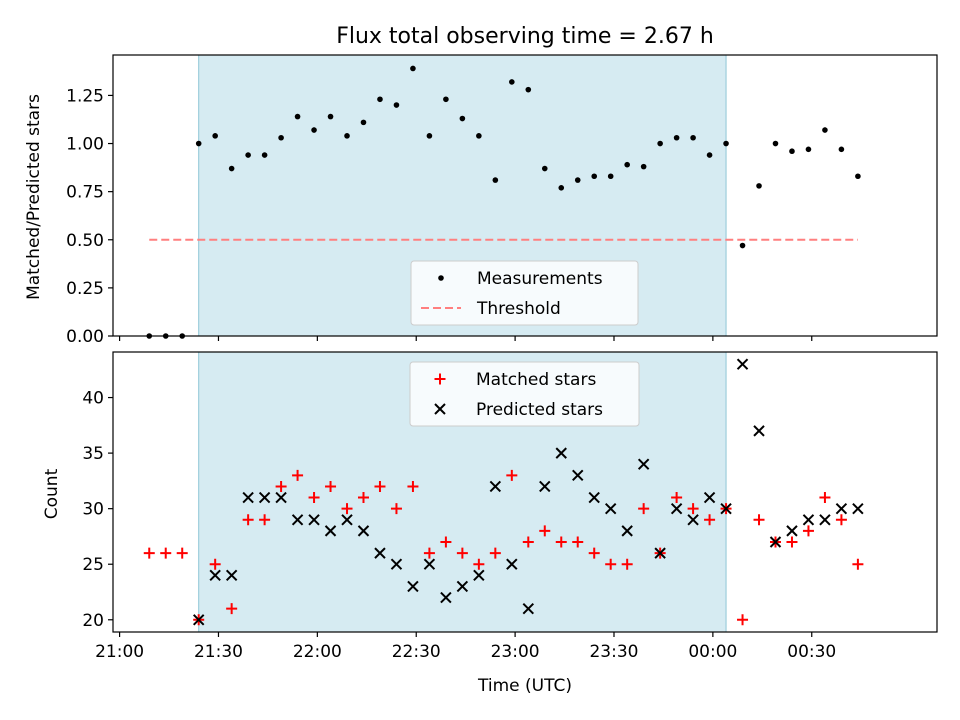 This screenshot has height=720, width=960. Describe the element at coordinates (85, 337) in the screenshot. I see `y-tick-label: 0.00` at that location.